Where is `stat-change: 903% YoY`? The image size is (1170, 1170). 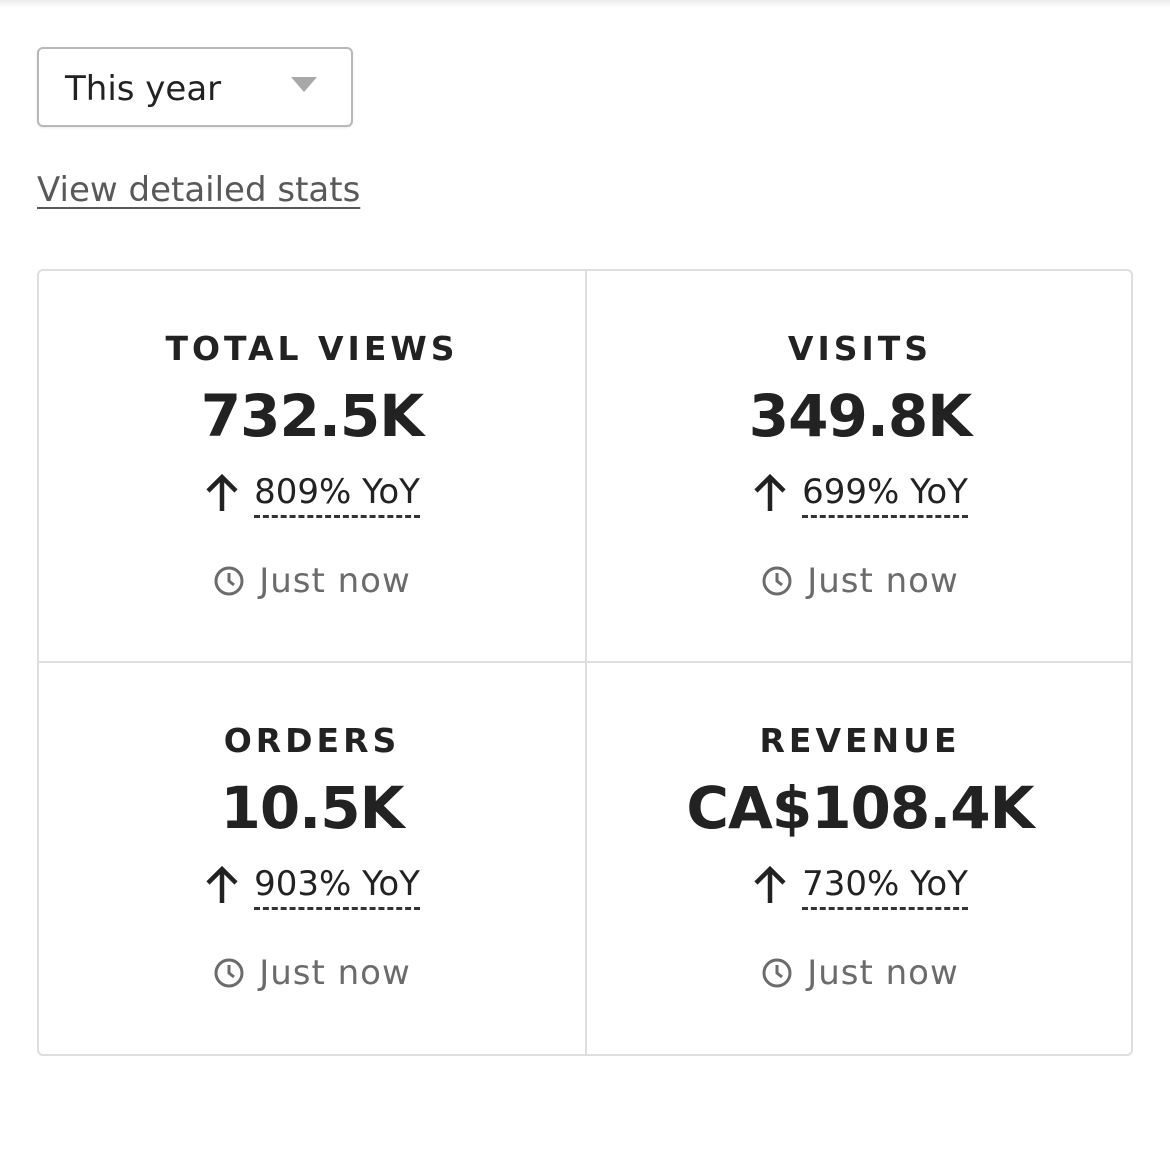 stat-change: 903% YoY is located at coordinates (312, 888).